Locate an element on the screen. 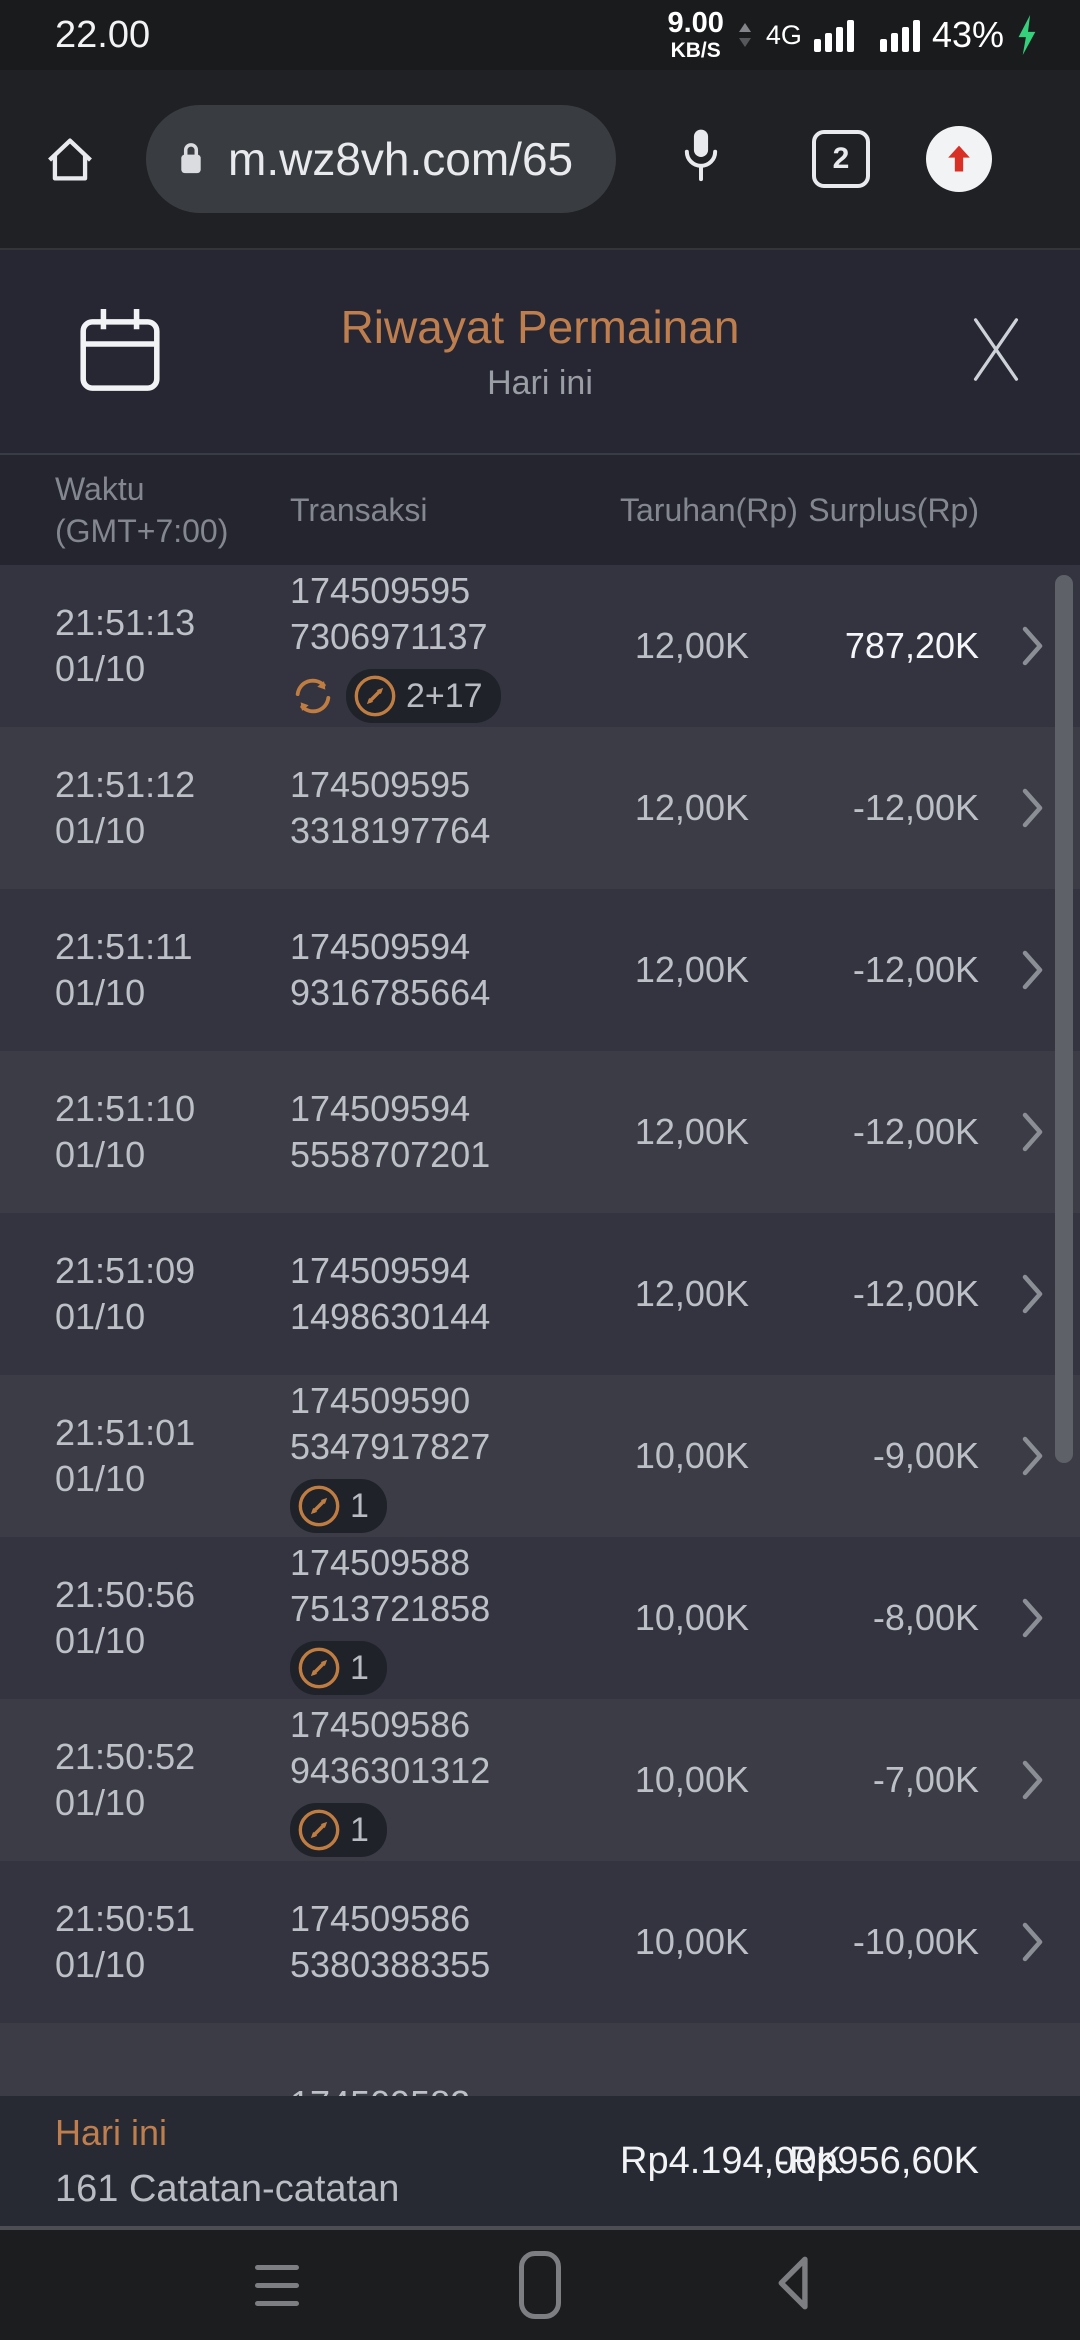 The height and width of the screenshot is (2340, 1080). transaction-id-line2: 3318197764 is located at coordinates (390, 830).